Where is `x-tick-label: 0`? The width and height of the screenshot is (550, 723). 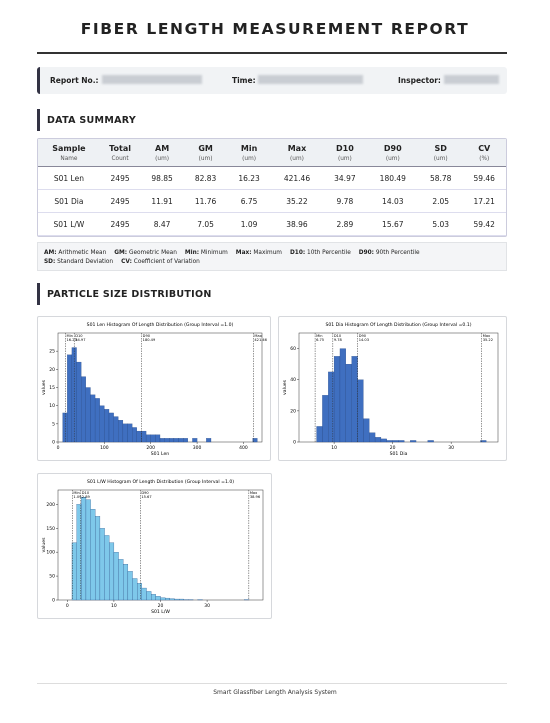 x-tick-label: 0 is located at coordinates (67, 606).